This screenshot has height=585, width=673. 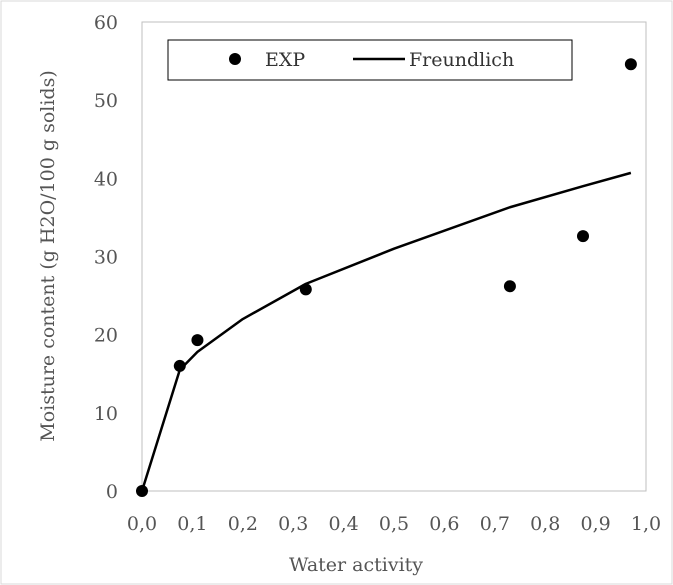 What do you see at coordinates (595, 524) in the screenshot?
I see `x-tick-label: 0,9` at bounding box center [595, 524].